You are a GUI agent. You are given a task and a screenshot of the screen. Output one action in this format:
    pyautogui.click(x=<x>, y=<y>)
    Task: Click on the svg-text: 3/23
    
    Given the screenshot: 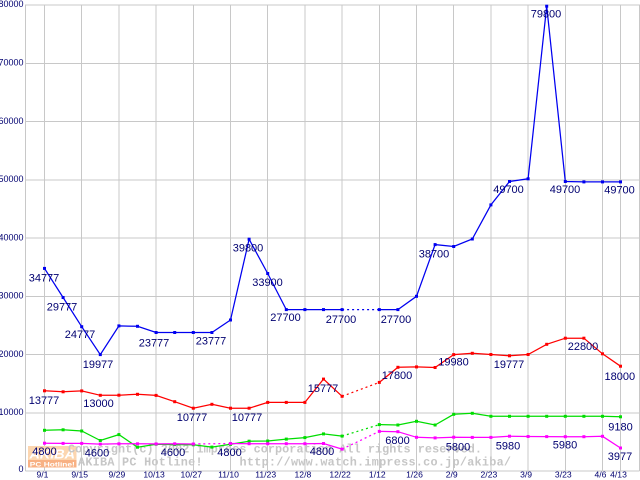 What is the action you would take?
    pyautogui.click(x=563, y=474)
    